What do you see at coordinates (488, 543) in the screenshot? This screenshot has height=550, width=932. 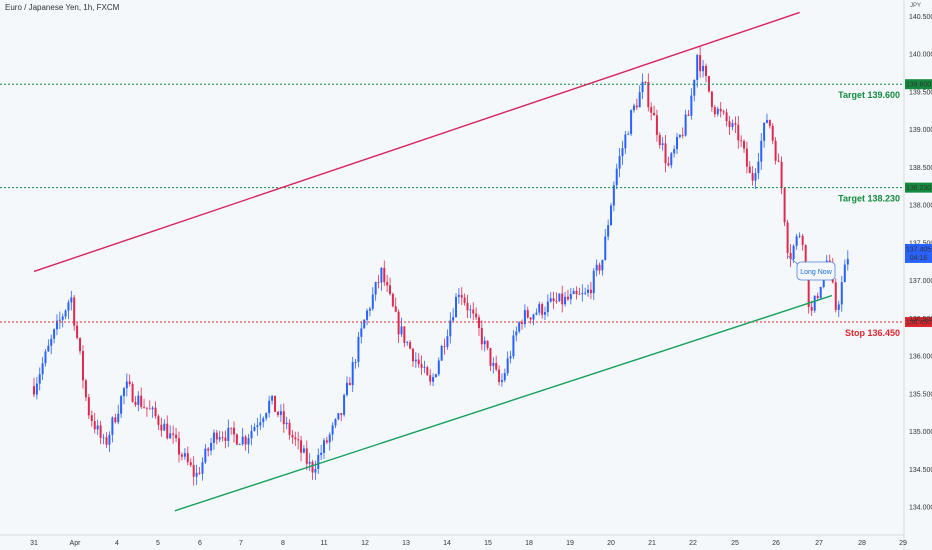 I see `time-tick-label: 15` at bounding box center [488, 543].